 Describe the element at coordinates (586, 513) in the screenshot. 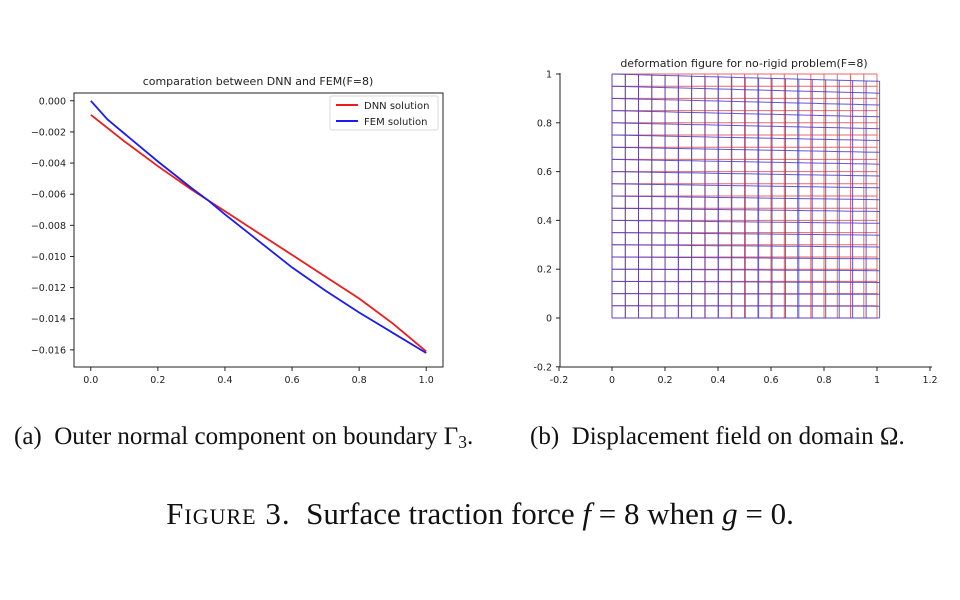

I see `figure-f-var: f` at that location.